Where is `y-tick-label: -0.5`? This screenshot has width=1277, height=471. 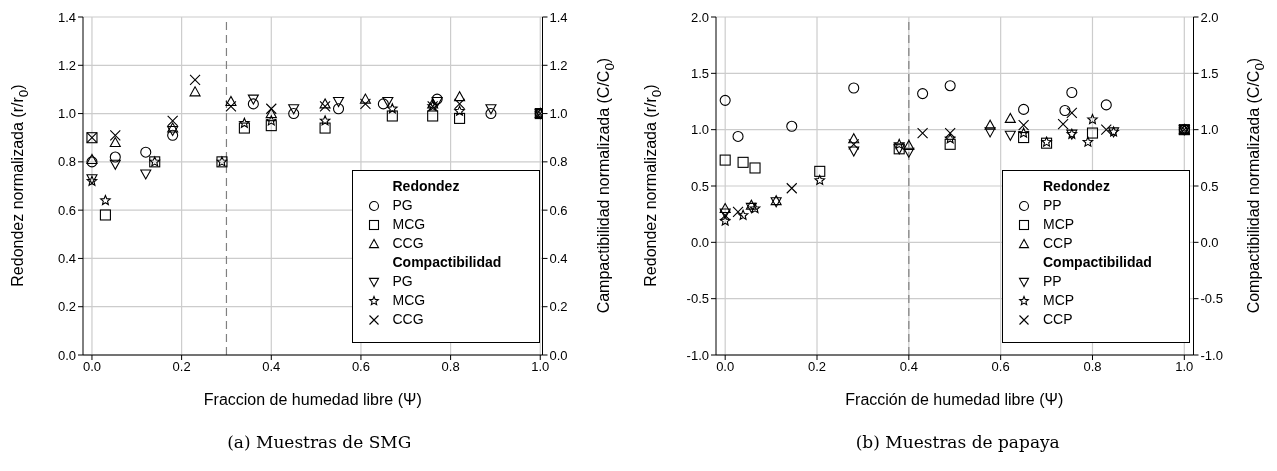
y-tick-label: -0.5 is located at coordinates (697, 299).